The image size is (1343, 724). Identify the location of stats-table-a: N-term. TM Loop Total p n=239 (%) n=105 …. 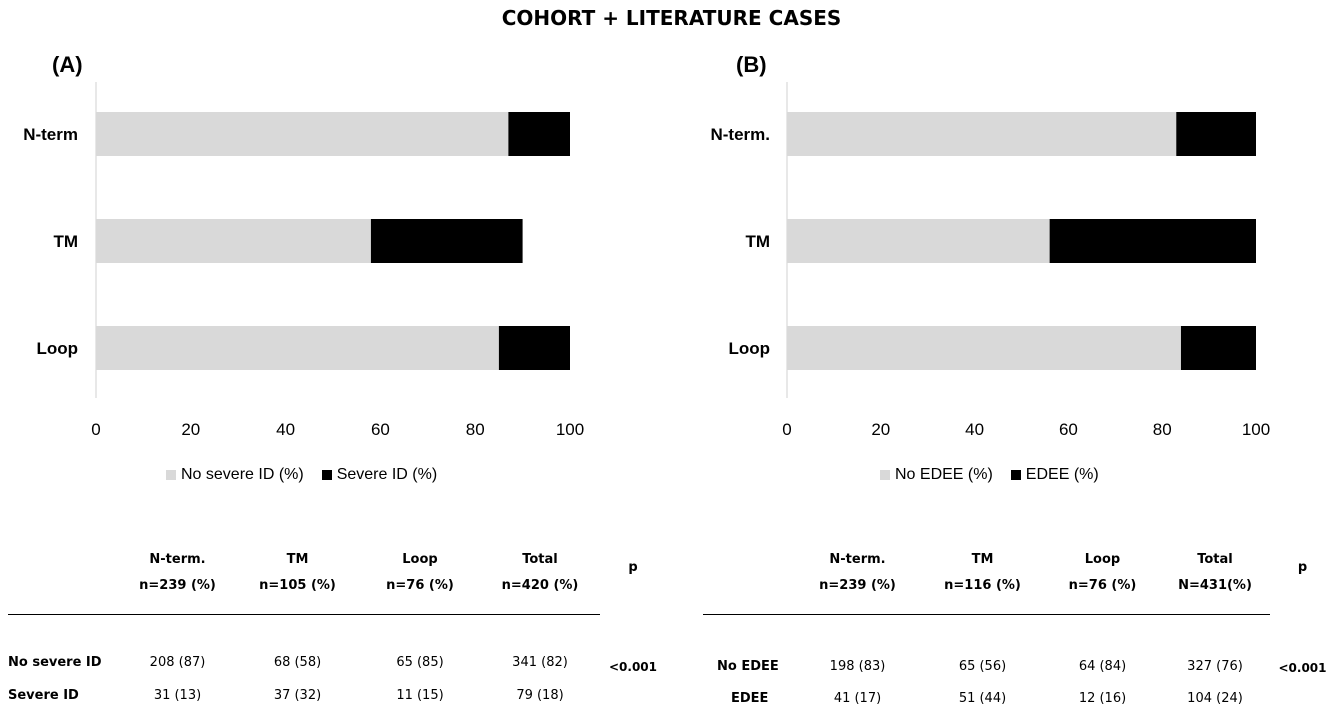
(337, 630).